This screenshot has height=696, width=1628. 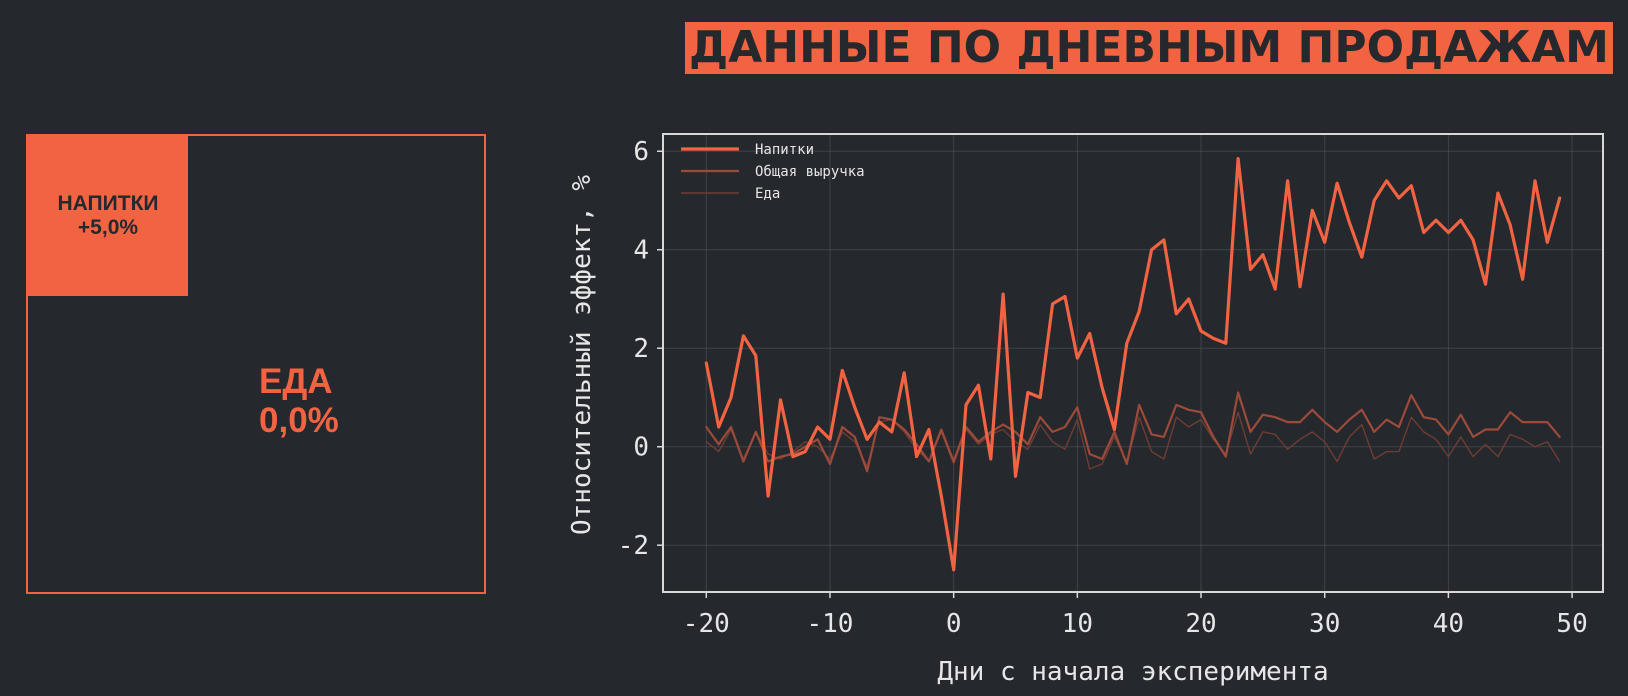 I want to click on legend-label-3: Еда, so click(x=767, y=194).